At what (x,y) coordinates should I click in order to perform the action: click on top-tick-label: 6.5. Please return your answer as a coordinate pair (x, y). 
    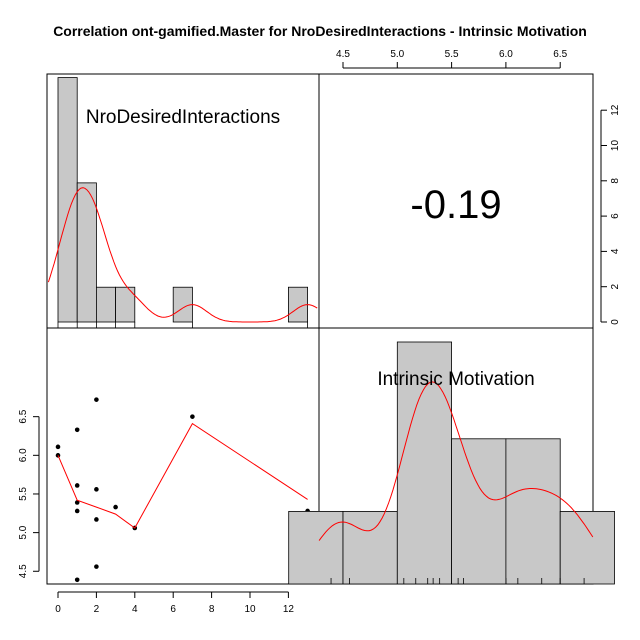
    Looking at the image, I should click on (560, 54).